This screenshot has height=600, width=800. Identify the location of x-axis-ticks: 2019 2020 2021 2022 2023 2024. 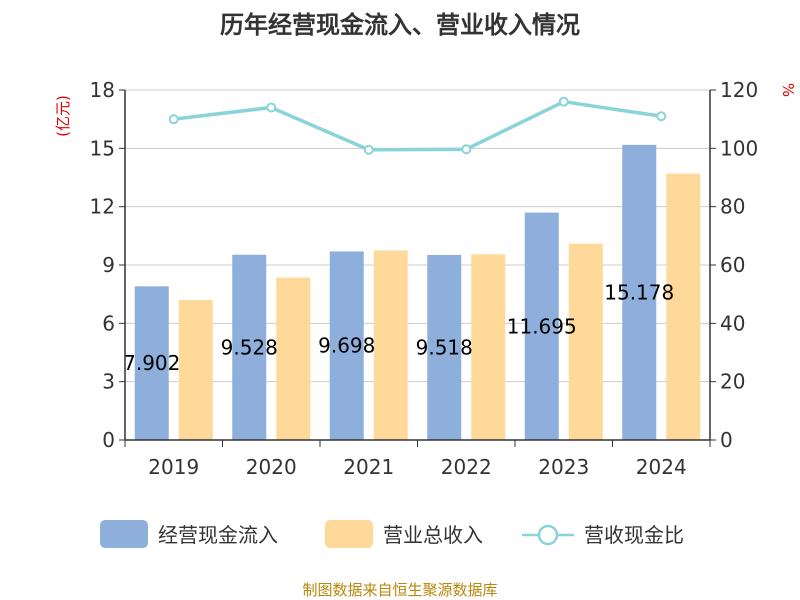
(417, 459).